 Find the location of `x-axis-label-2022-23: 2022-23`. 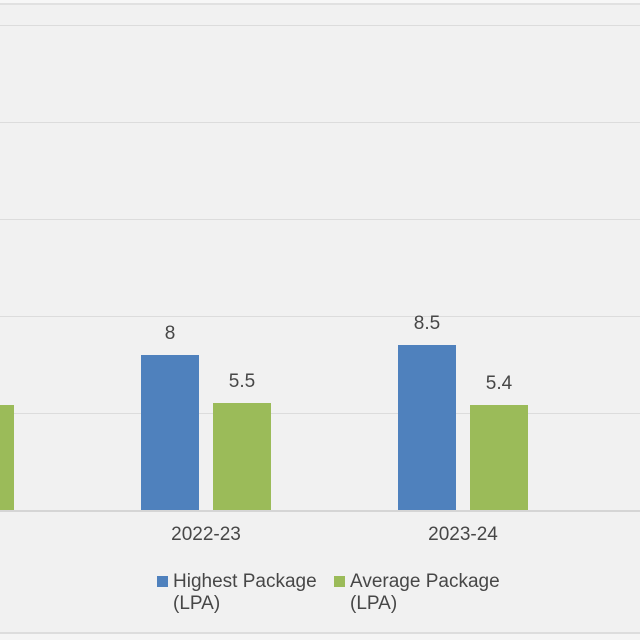

x-axis-label-2022-23: 2022-23 is located at coordinates (206, 534).